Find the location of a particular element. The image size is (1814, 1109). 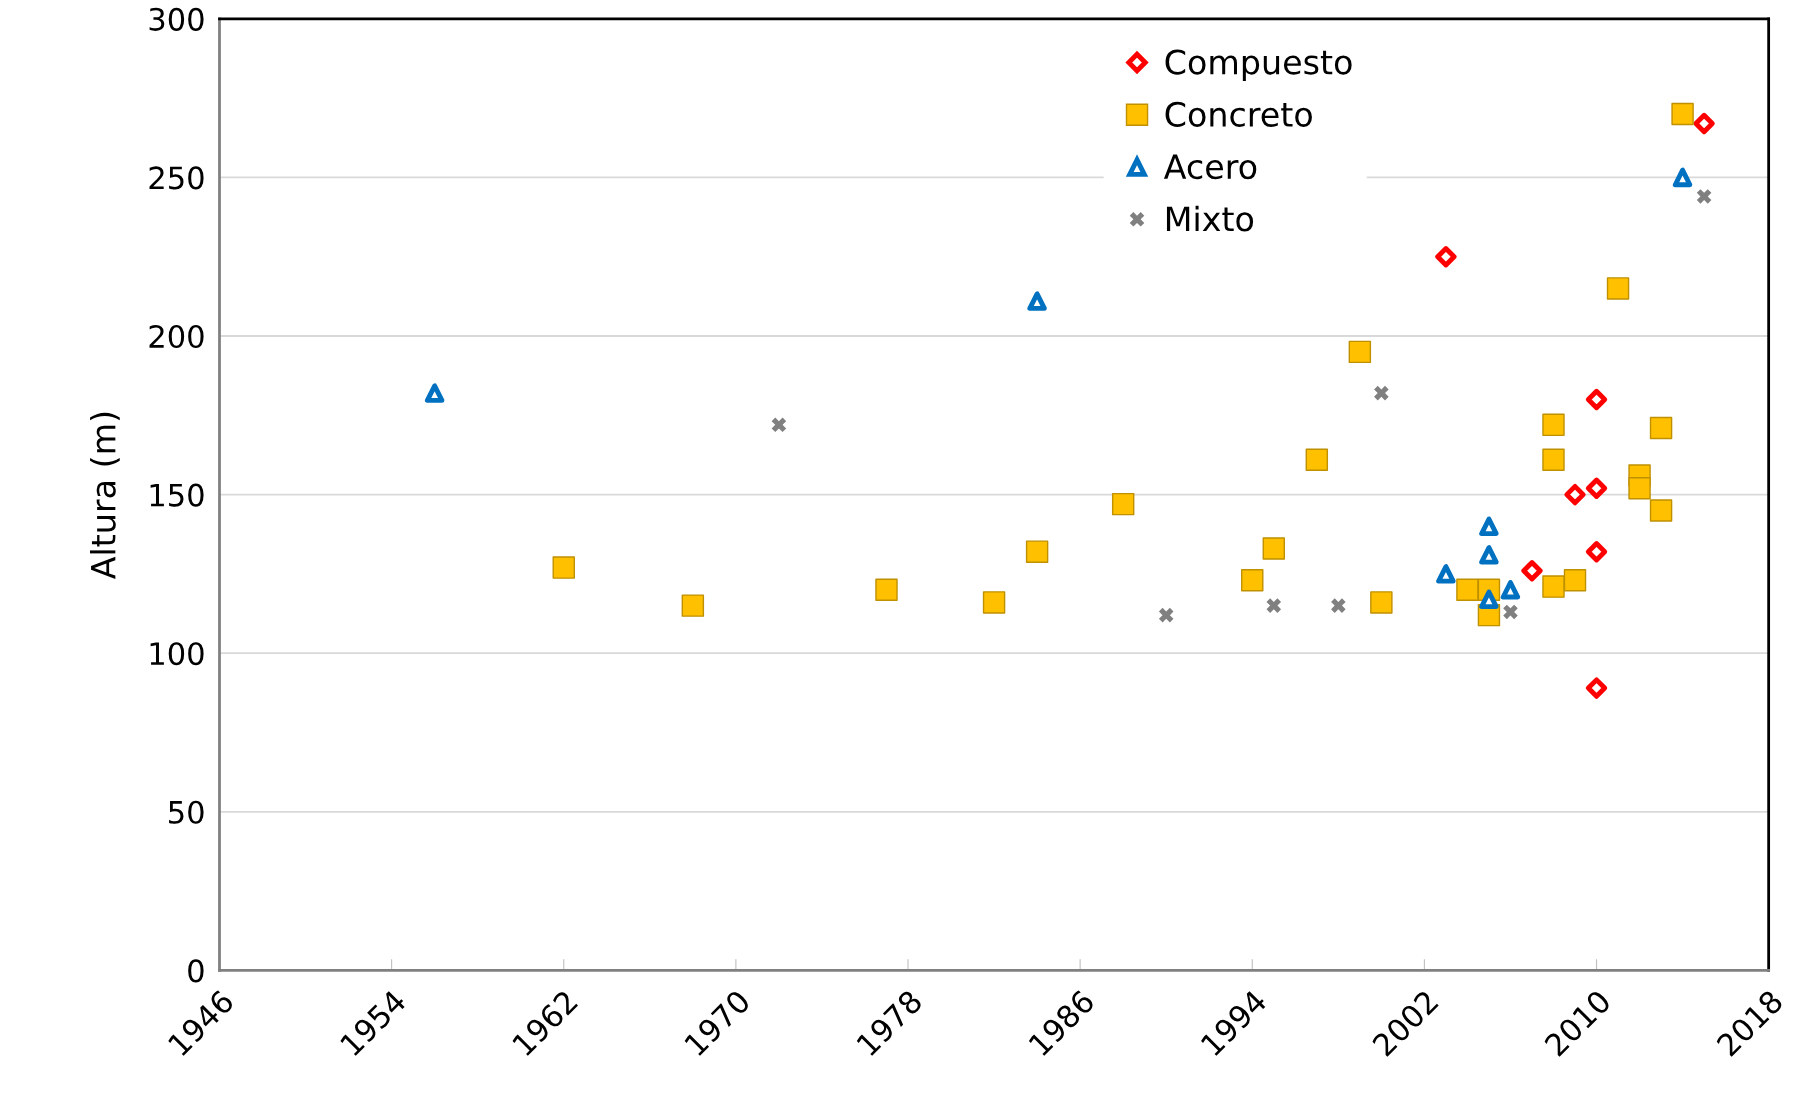

y-tick-label: 150 is located at coordinates (177, 495).